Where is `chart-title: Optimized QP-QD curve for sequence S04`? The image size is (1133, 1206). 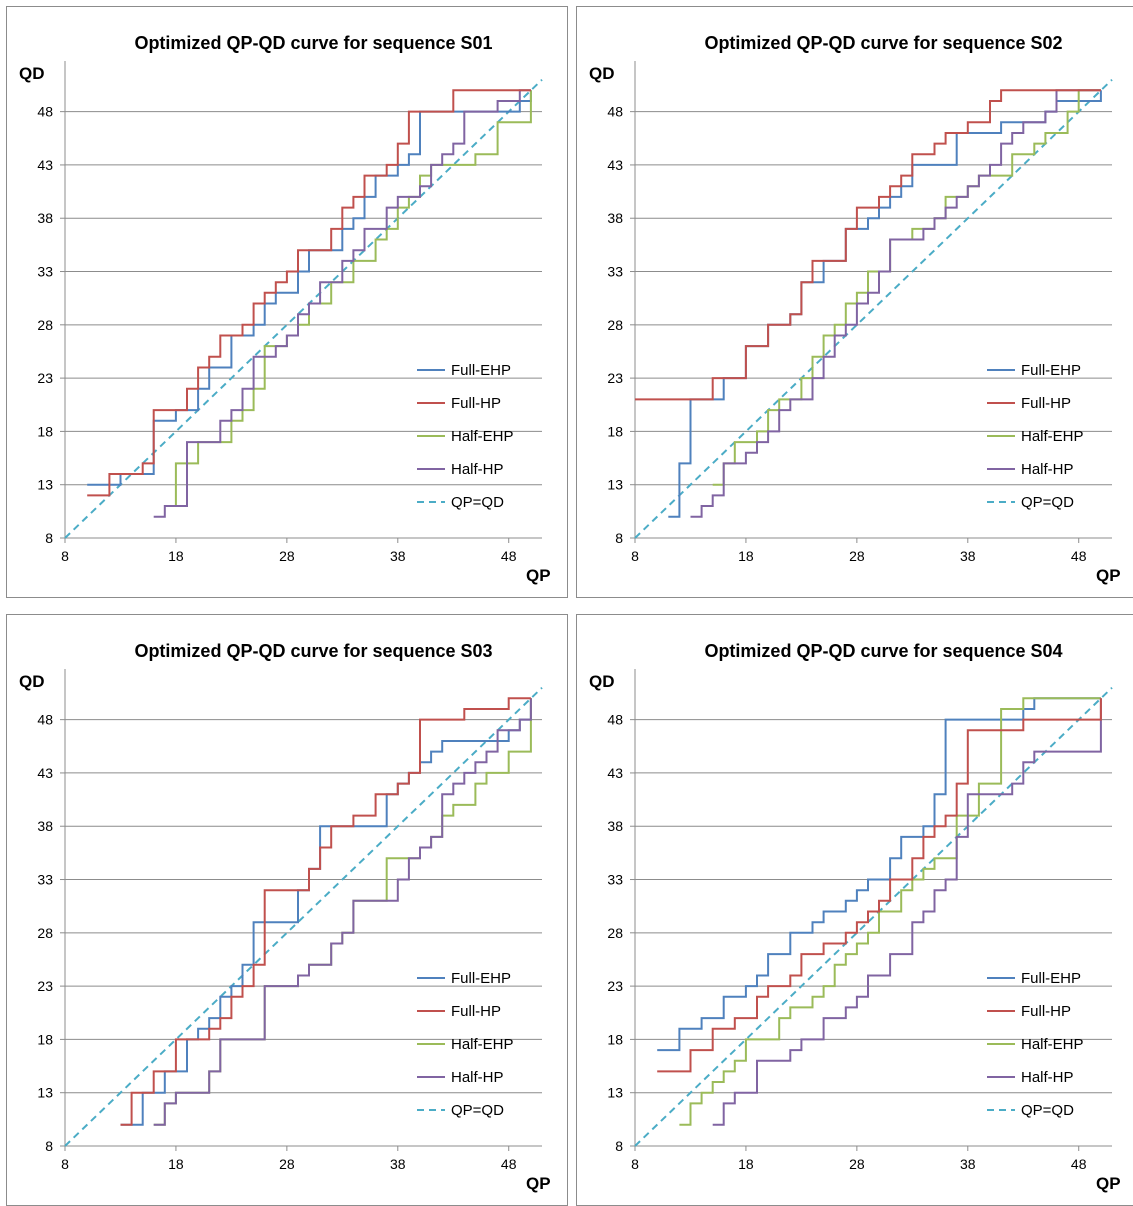 chart-title: Optimized QP-QD curve for sequence S04 is located at coordinates (883, 651).